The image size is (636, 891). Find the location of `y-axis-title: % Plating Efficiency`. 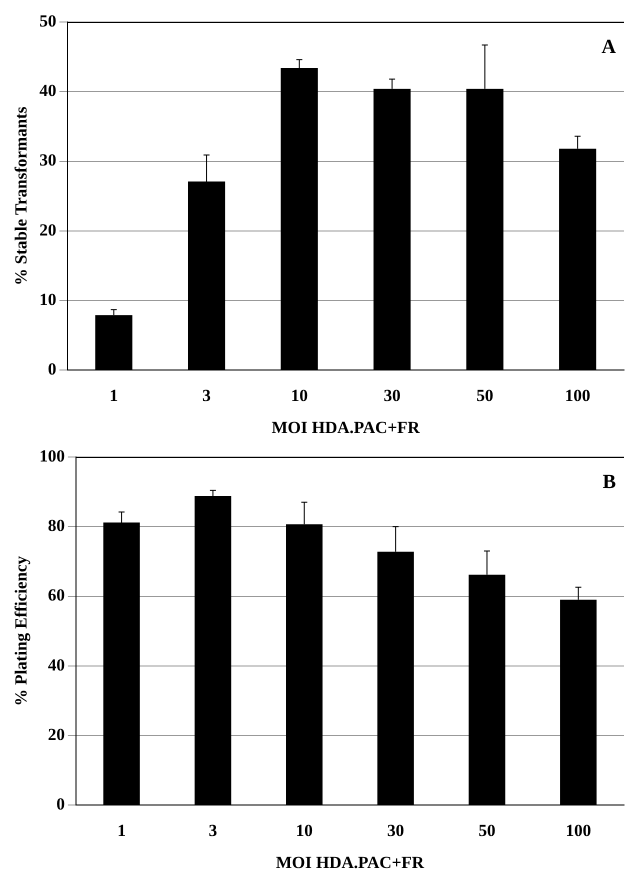

y-axis-title: % Plating Efficiency is located at coordinates (21, 631).